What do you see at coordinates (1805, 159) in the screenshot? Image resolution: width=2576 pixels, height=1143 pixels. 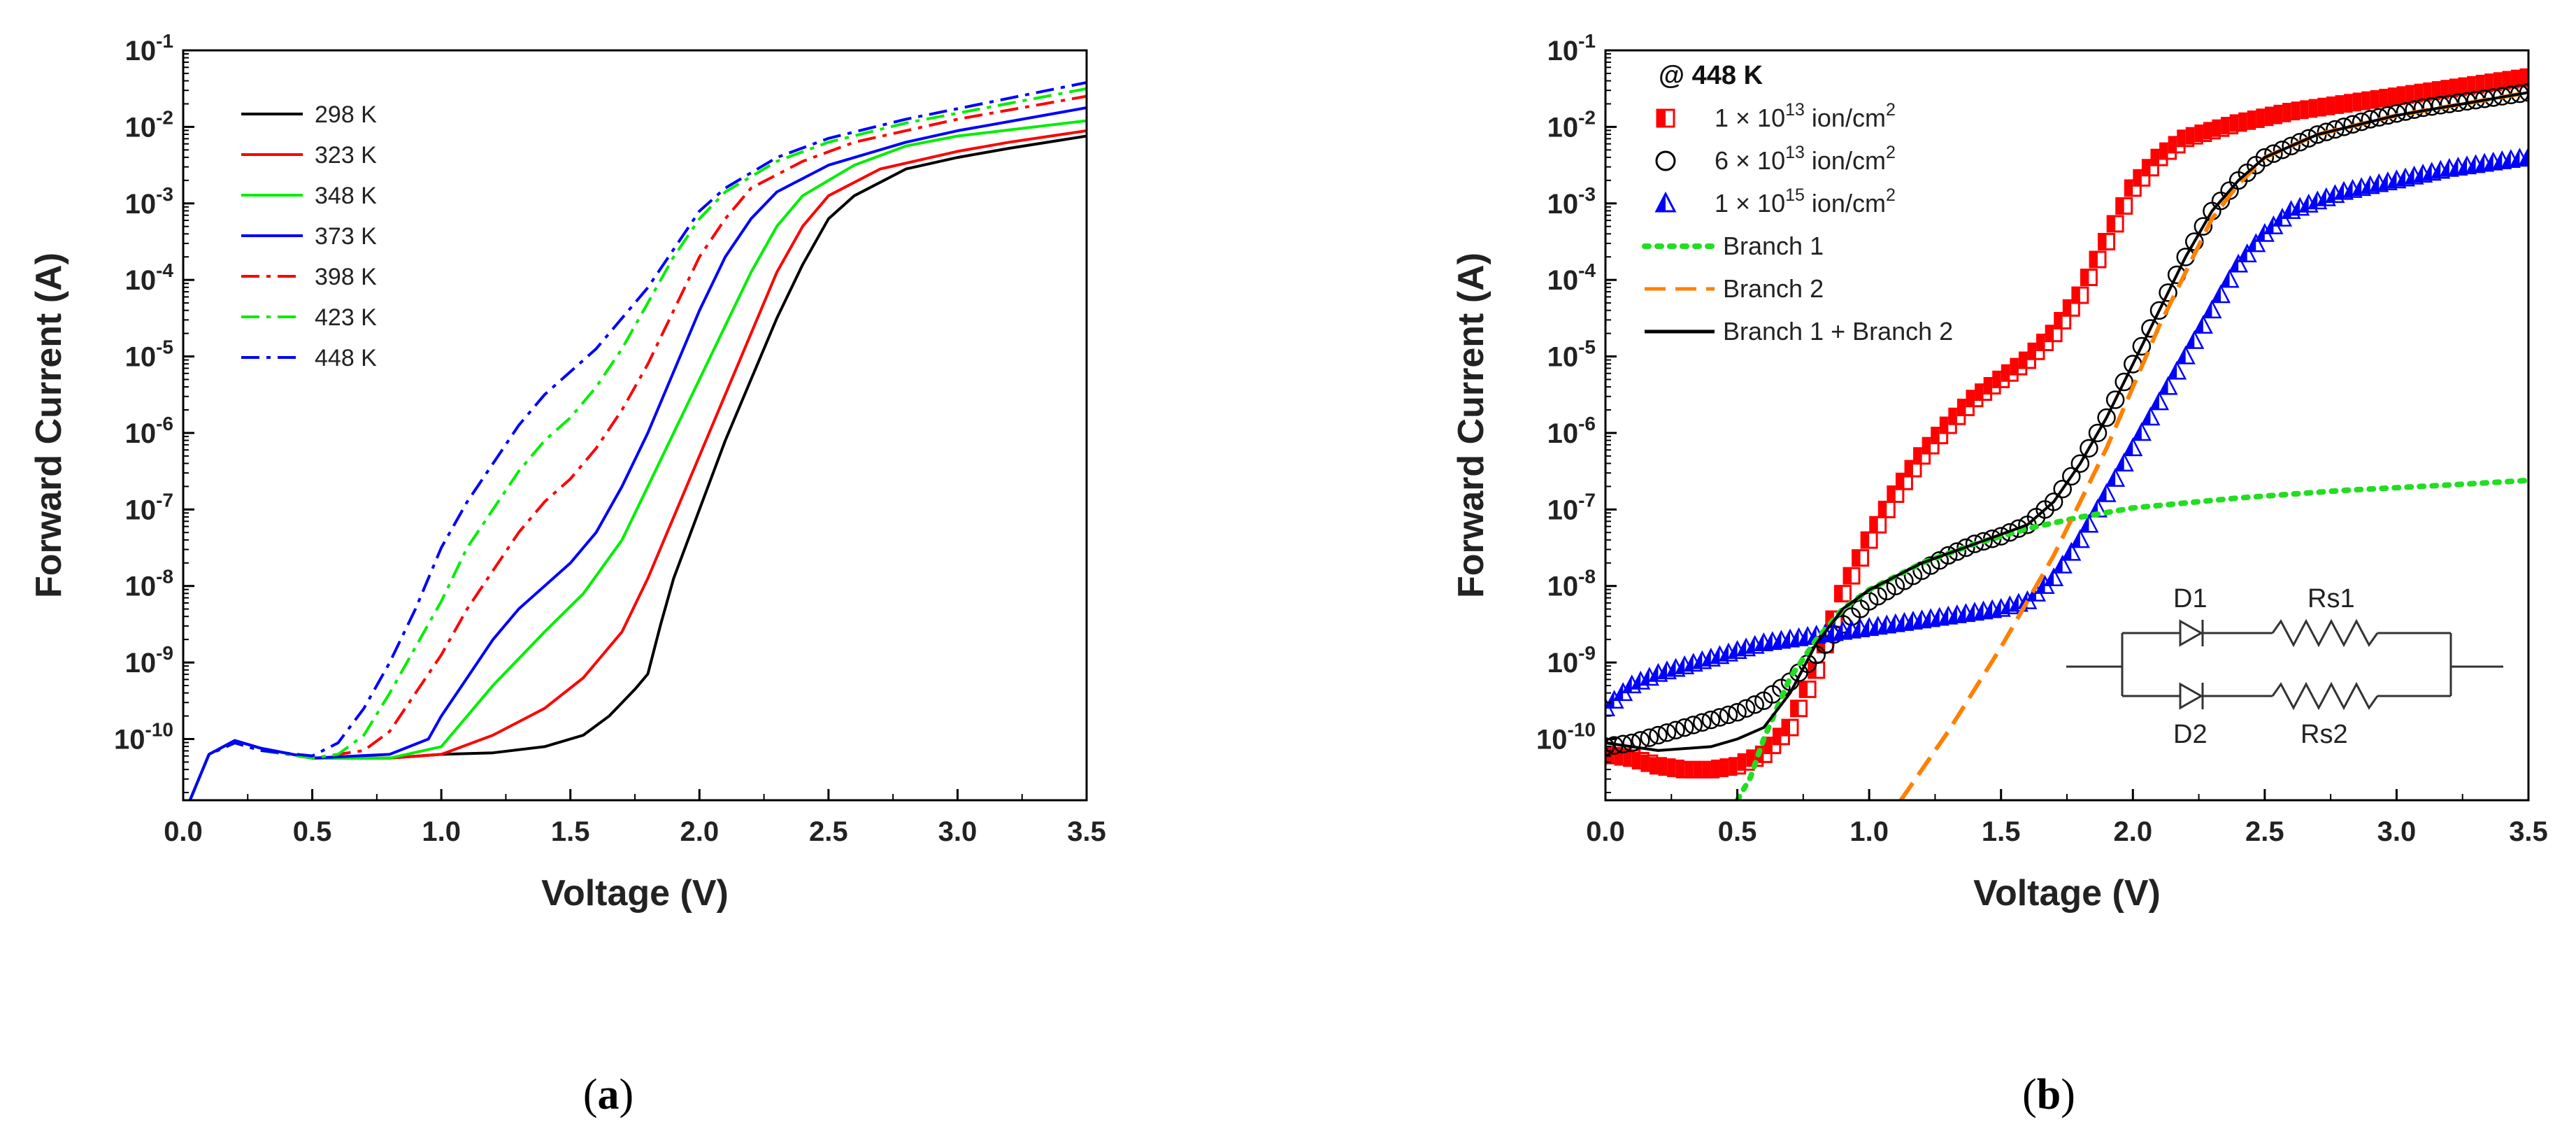 I see `legend-label: 6 × 1013 ion/cm2` at bounding box center [1805, 159].